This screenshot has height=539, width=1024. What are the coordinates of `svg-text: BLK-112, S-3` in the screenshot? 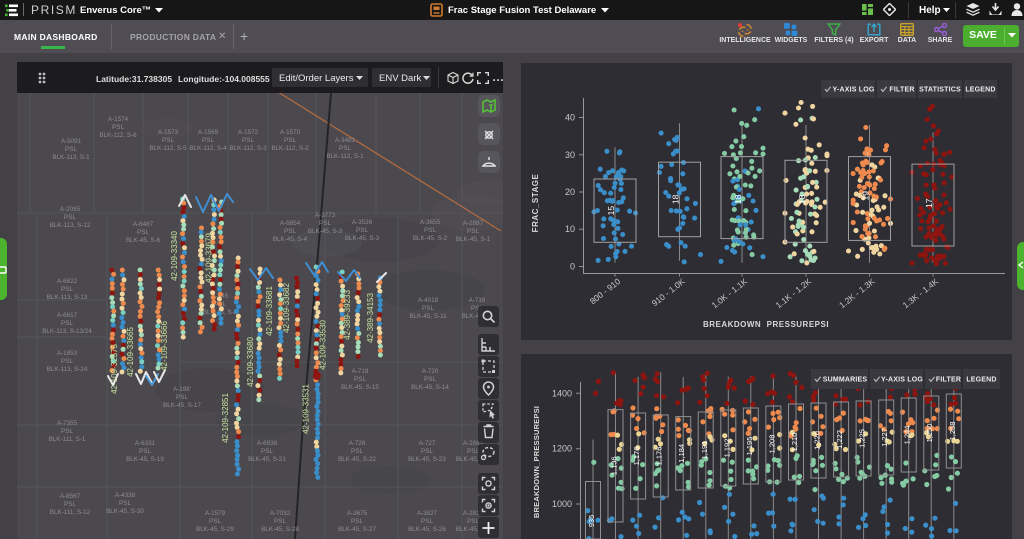 It's located at (248, 148).